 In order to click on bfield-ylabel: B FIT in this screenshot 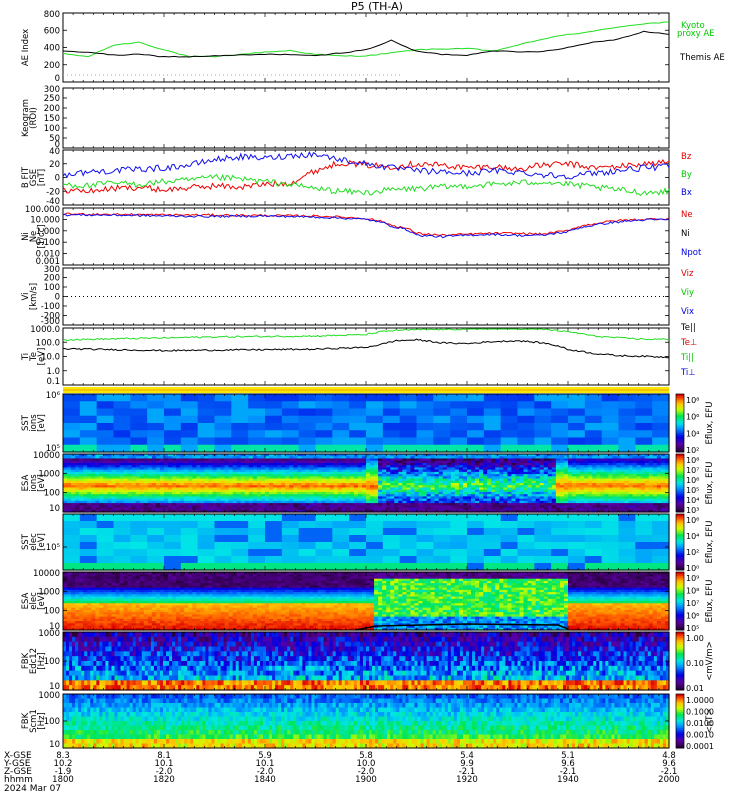, I will do `click(26, 177)`.